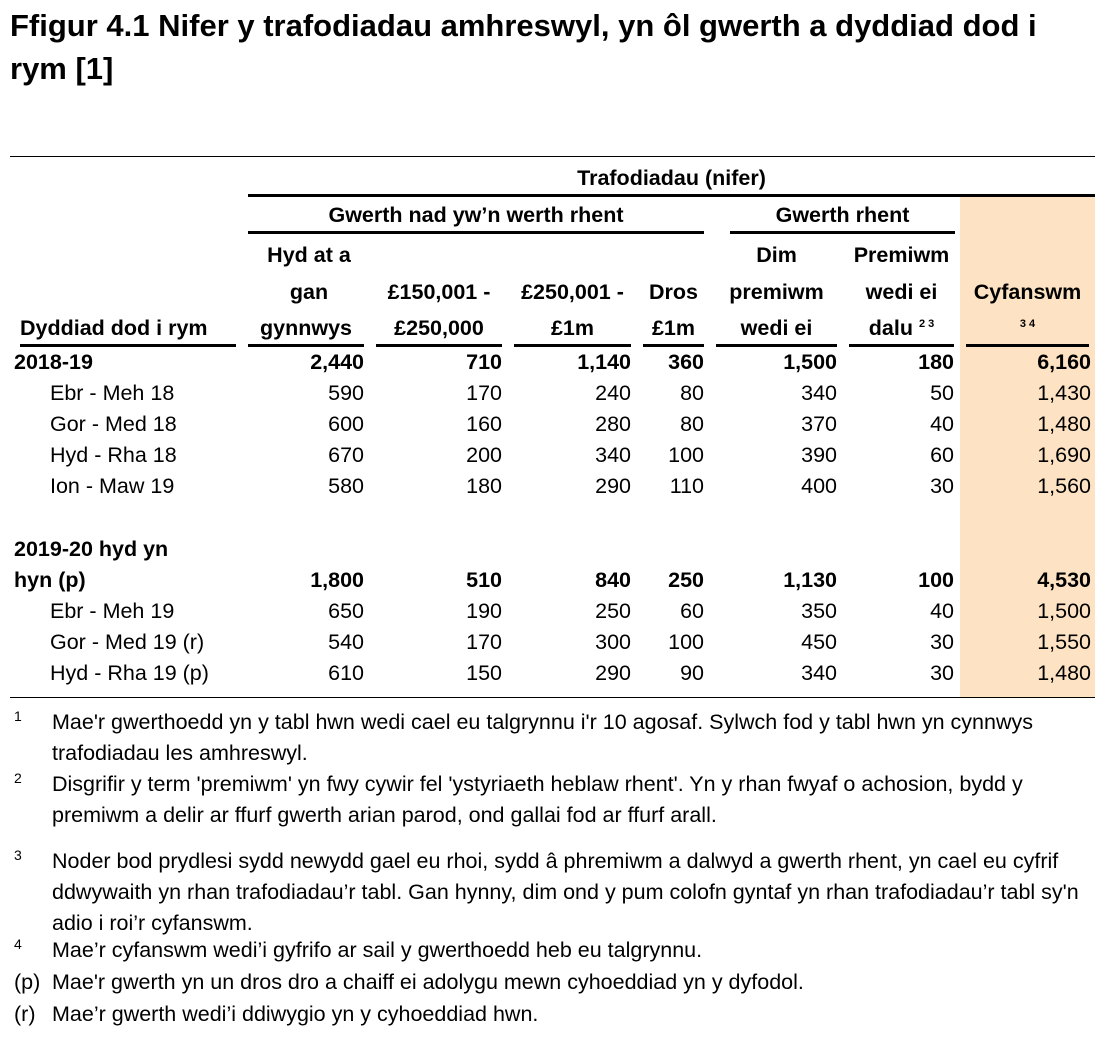 The image size is (1110, 1037). I want to click on column-header-line: £150,001 -, so click(439, 292).